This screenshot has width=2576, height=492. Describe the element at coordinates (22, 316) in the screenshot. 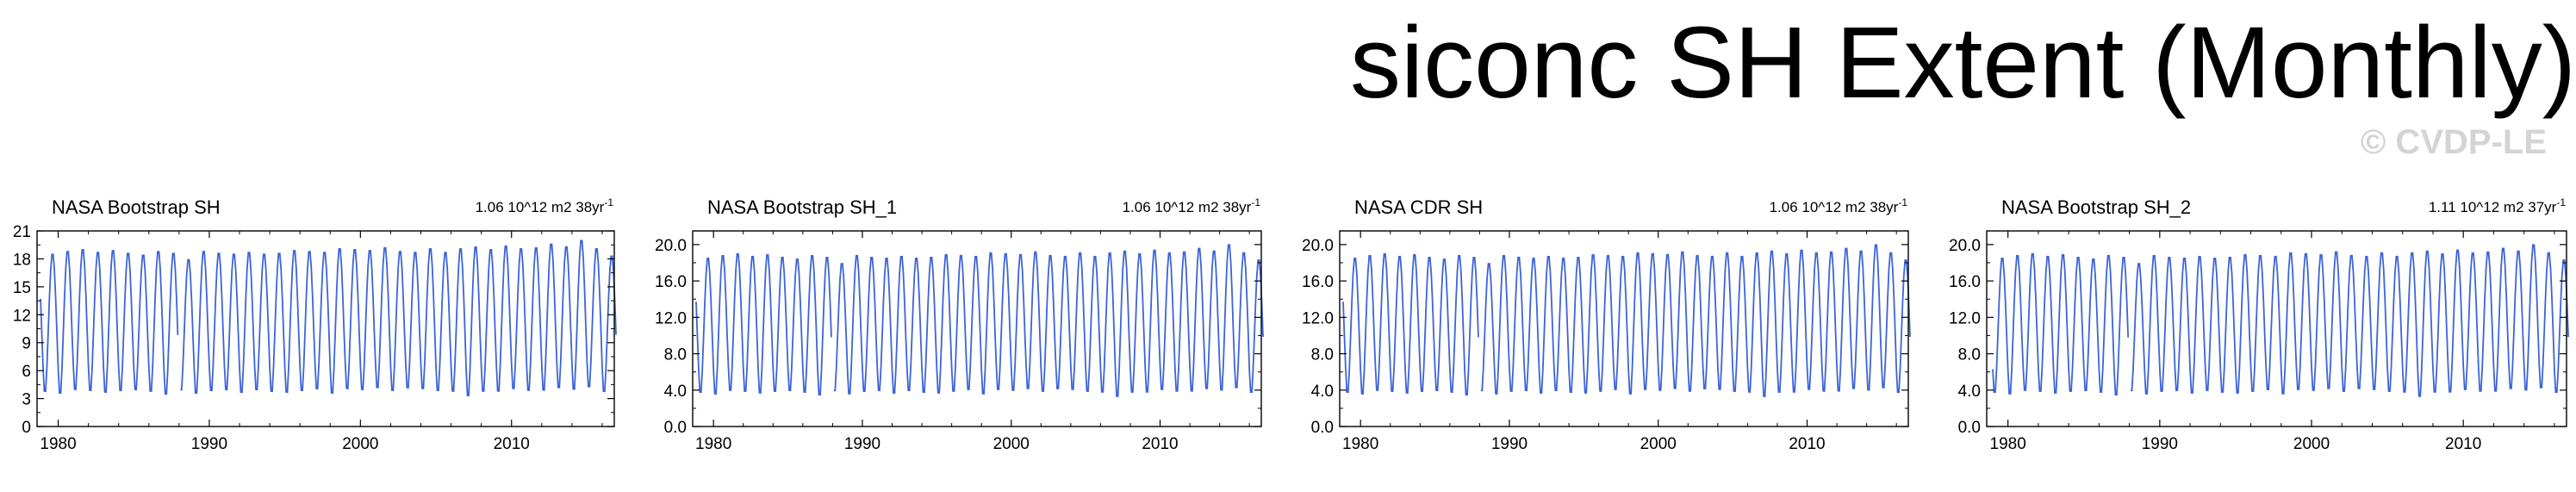

I see `y-tick-label: 12` at that location.